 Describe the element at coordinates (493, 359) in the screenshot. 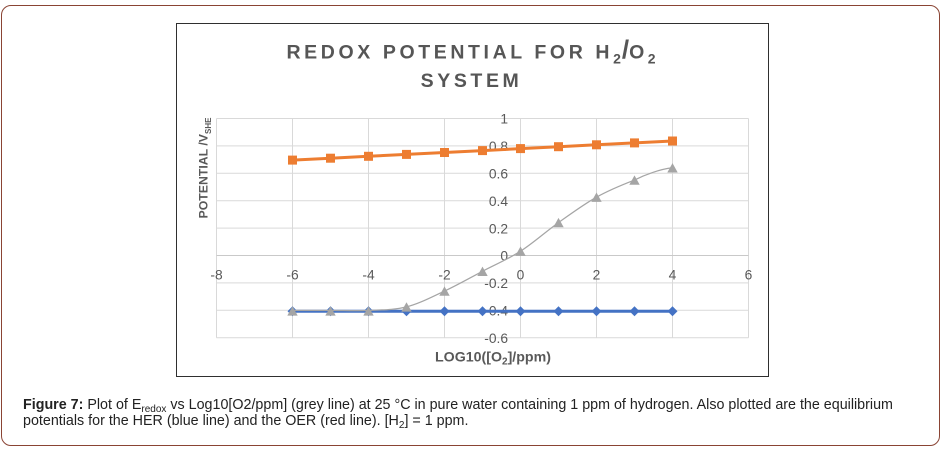

I see `svg-text: LOG10([O2]/ppm)` at that location.